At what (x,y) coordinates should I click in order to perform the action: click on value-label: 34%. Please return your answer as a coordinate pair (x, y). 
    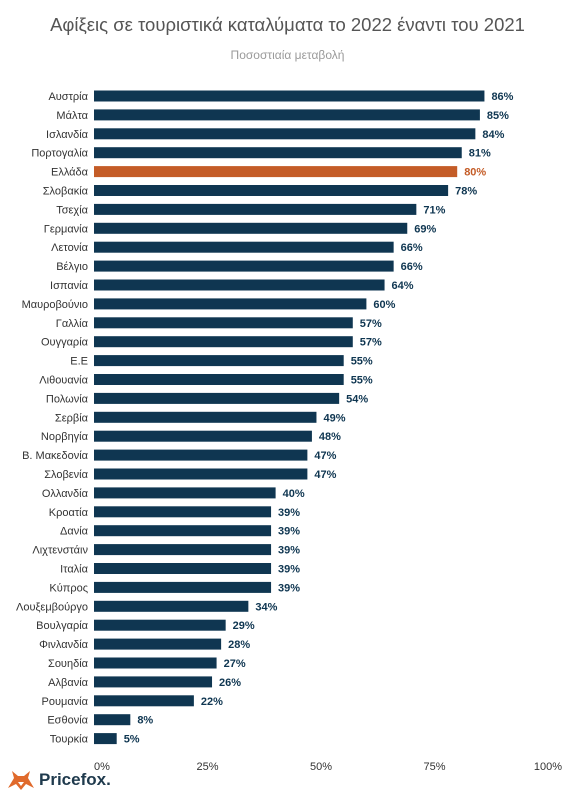
    Looking at the image, I should click on (266, 607).